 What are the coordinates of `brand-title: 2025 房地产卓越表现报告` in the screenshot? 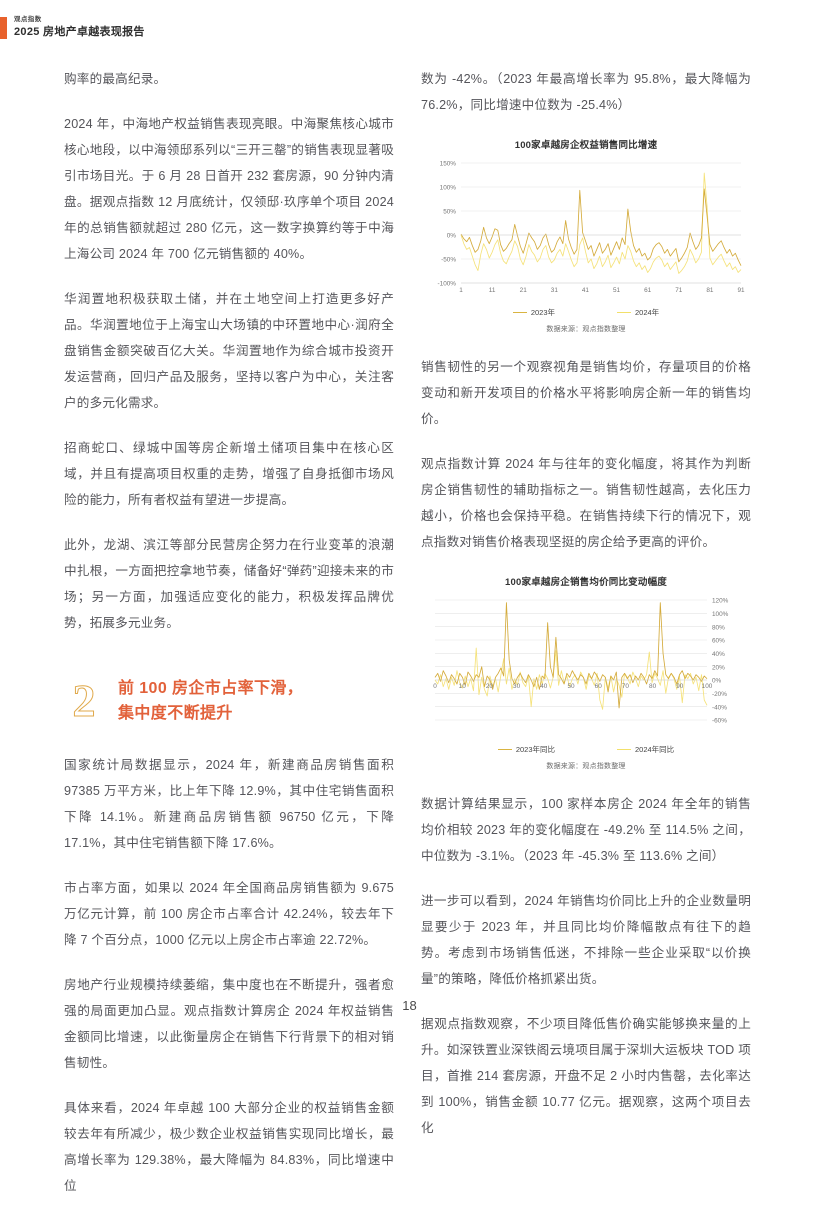 It's located at (79, 32).